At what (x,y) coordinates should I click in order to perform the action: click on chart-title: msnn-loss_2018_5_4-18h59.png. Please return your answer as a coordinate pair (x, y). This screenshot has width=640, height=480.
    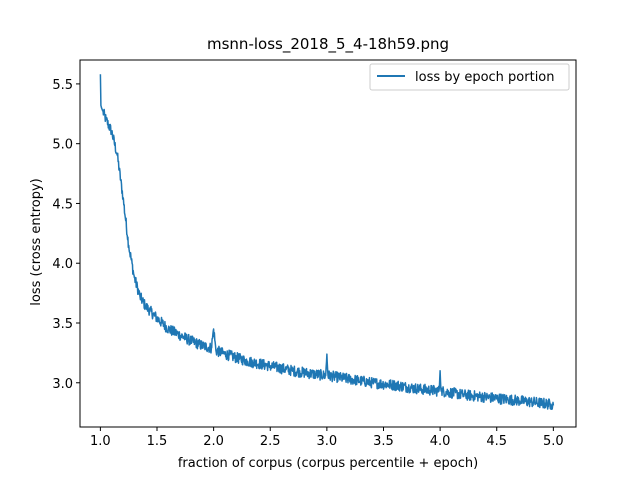
    Looking at the image, I should click on (328, 44).